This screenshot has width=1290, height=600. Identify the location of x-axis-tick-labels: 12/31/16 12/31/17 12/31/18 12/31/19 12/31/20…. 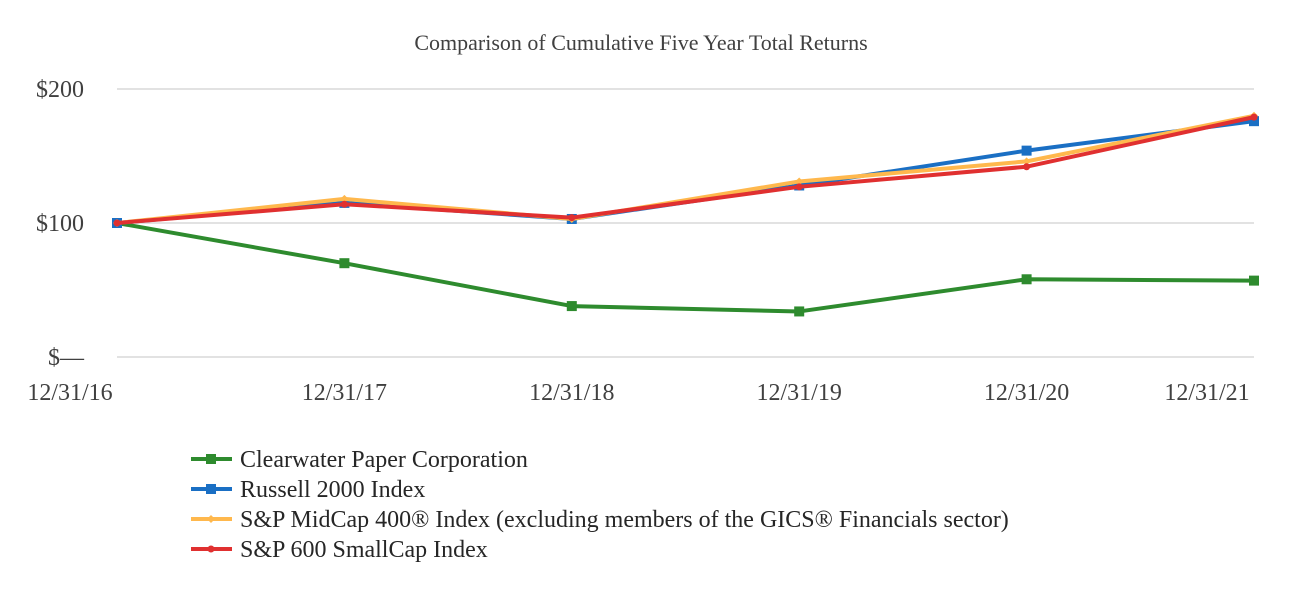
(638, 393).